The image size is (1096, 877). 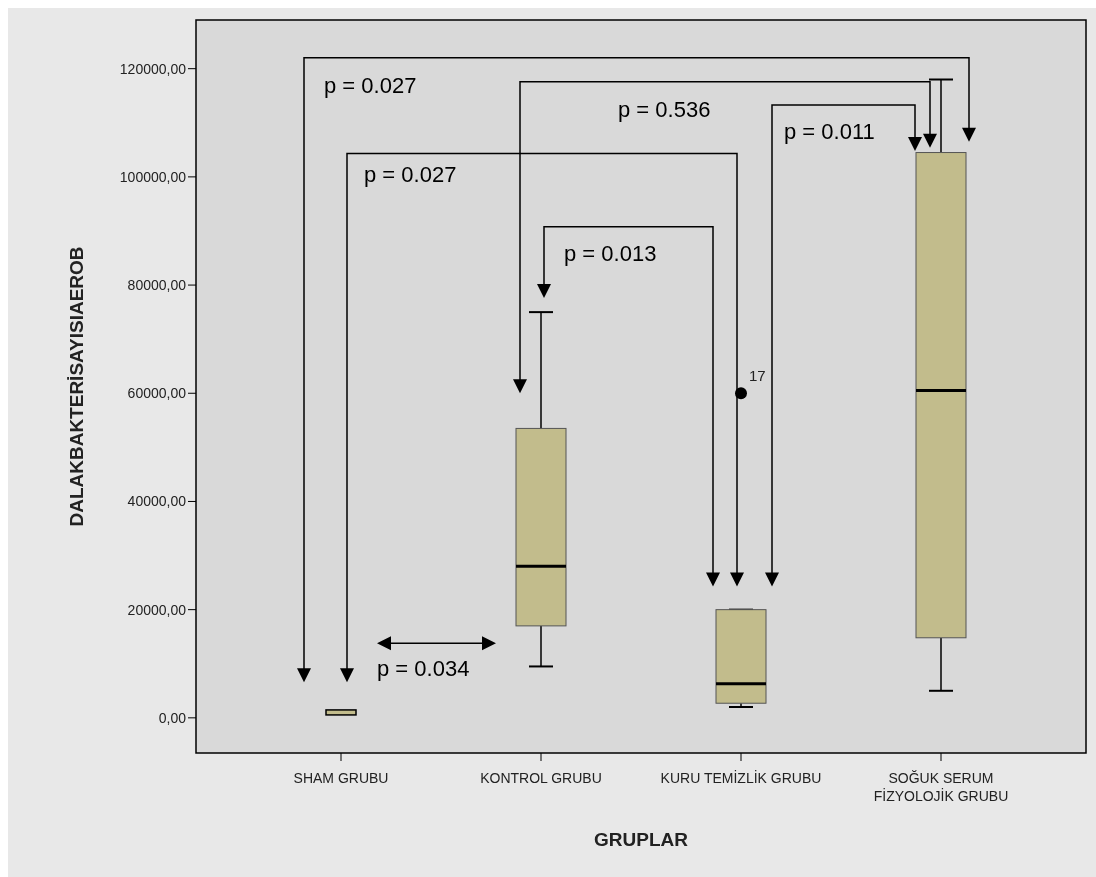 I want to click on annotation: p = 0.536, so click(x=664, y=110).